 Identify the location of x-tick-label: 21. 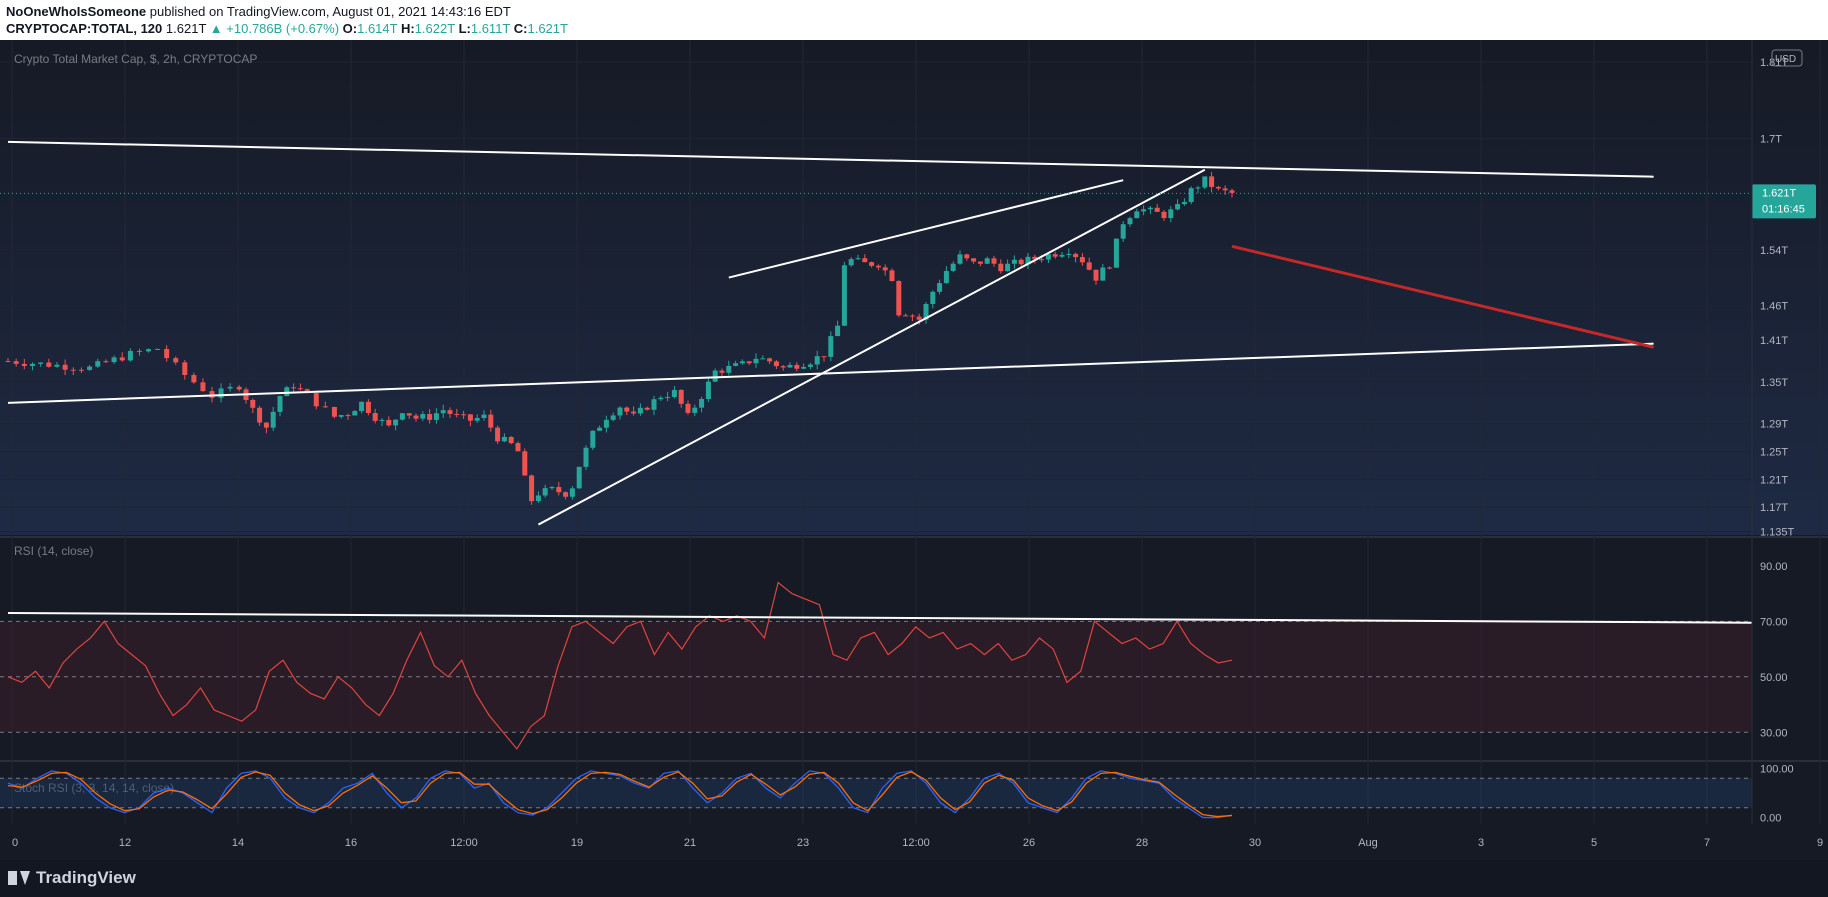
(690, 843).